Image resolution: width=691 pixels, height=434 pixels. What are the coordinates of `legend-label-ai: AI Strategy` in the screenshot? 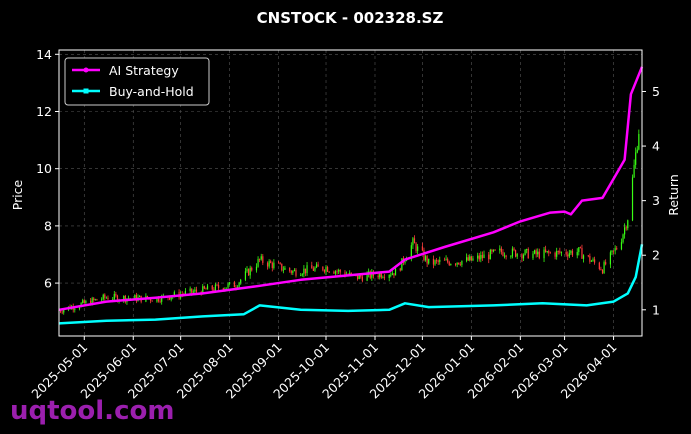 It's located at (144, 70).